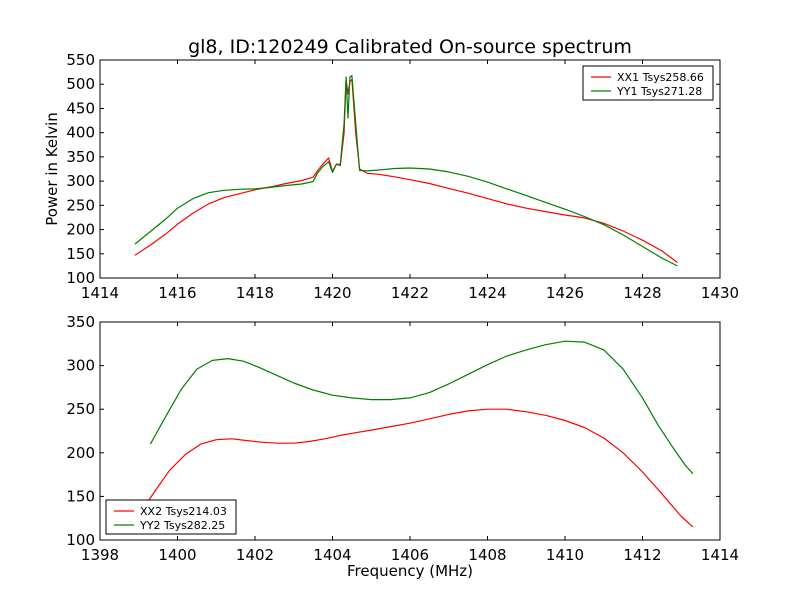  Describe the element at coordinates (80, 205) in the screenshot. I see `top-y-tick-label: 250` at that location.